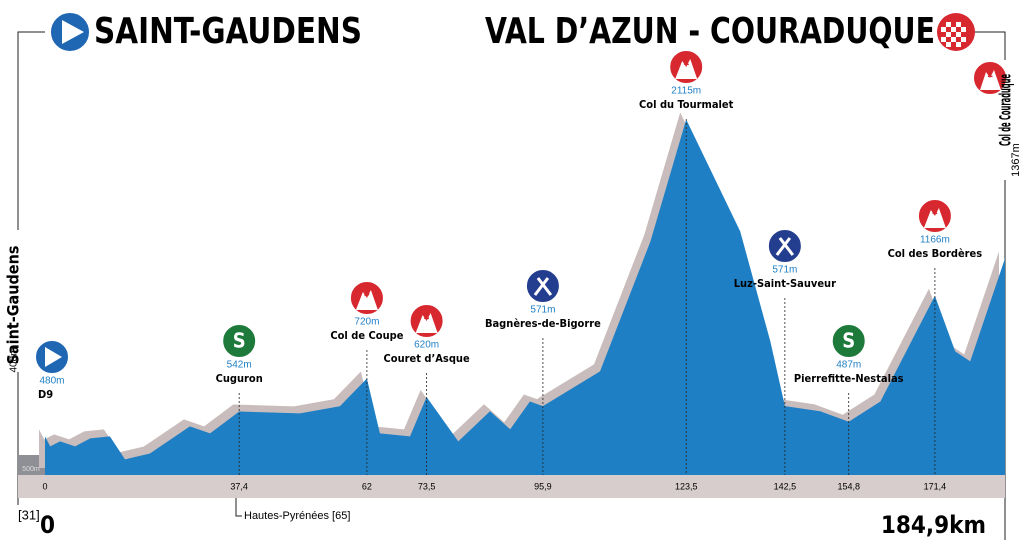  I want to click on finish-mountain, so click(990, 80).